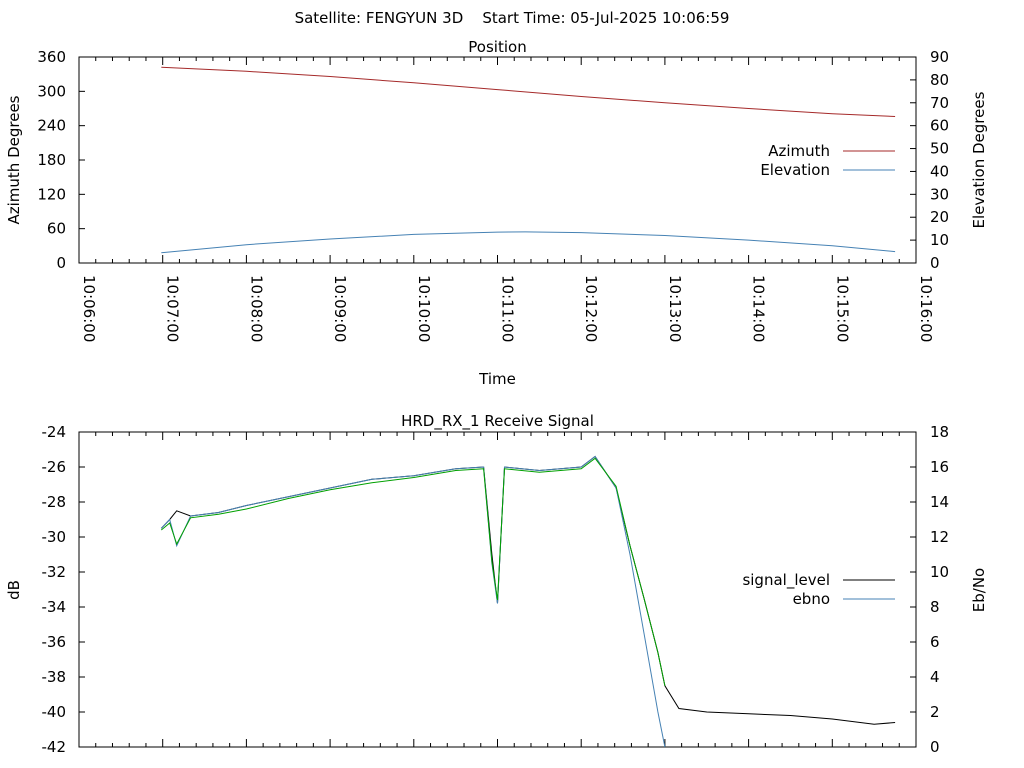  What do you see at coordinates (935, 712) in the screenshot?
I see `y2-tick-label: 2` at bounding box center [935, 712].